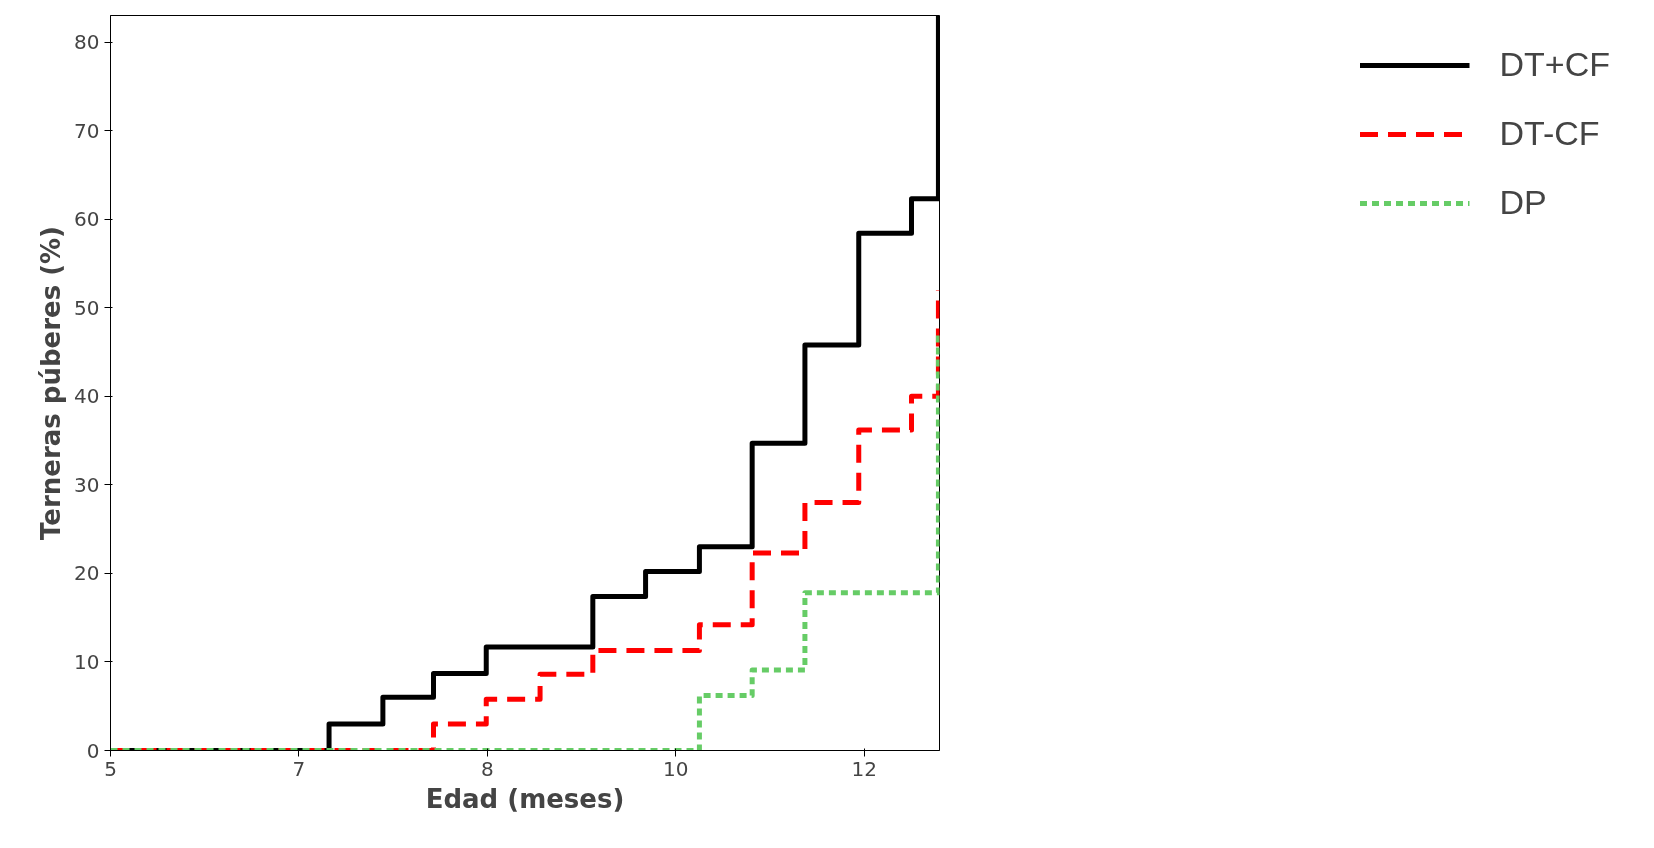  I want to click on y-tick-label: 10, so click(87, 661).